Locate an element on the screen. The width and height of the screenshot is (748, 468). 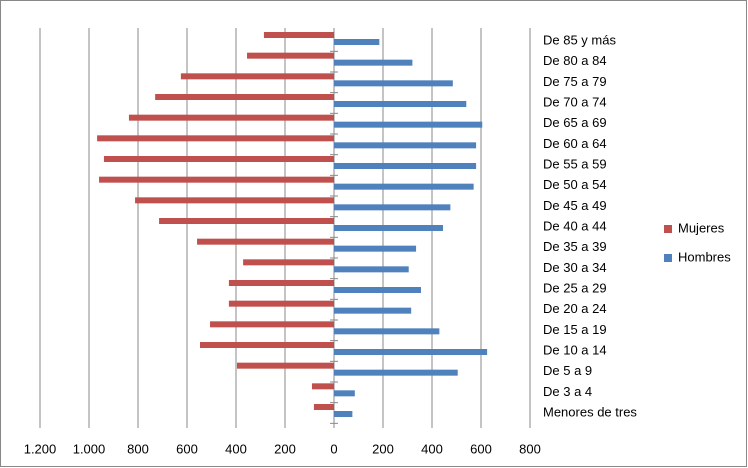
y-tick-label: De 30 a 34 is located at coordinates (575, 267).